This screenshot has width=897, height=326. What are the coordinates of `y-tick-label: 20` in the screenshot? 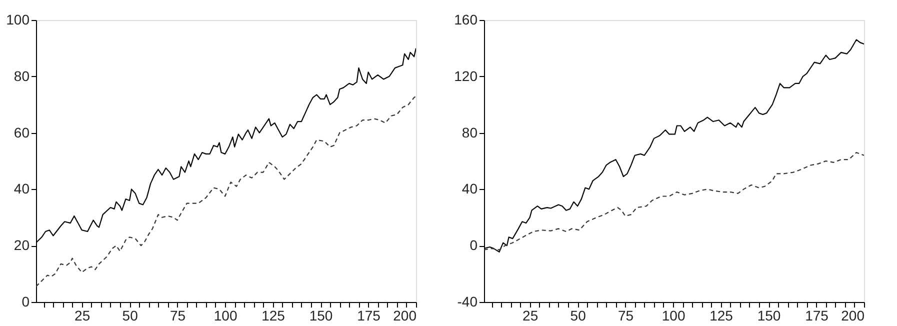 It's located at (22, 245).